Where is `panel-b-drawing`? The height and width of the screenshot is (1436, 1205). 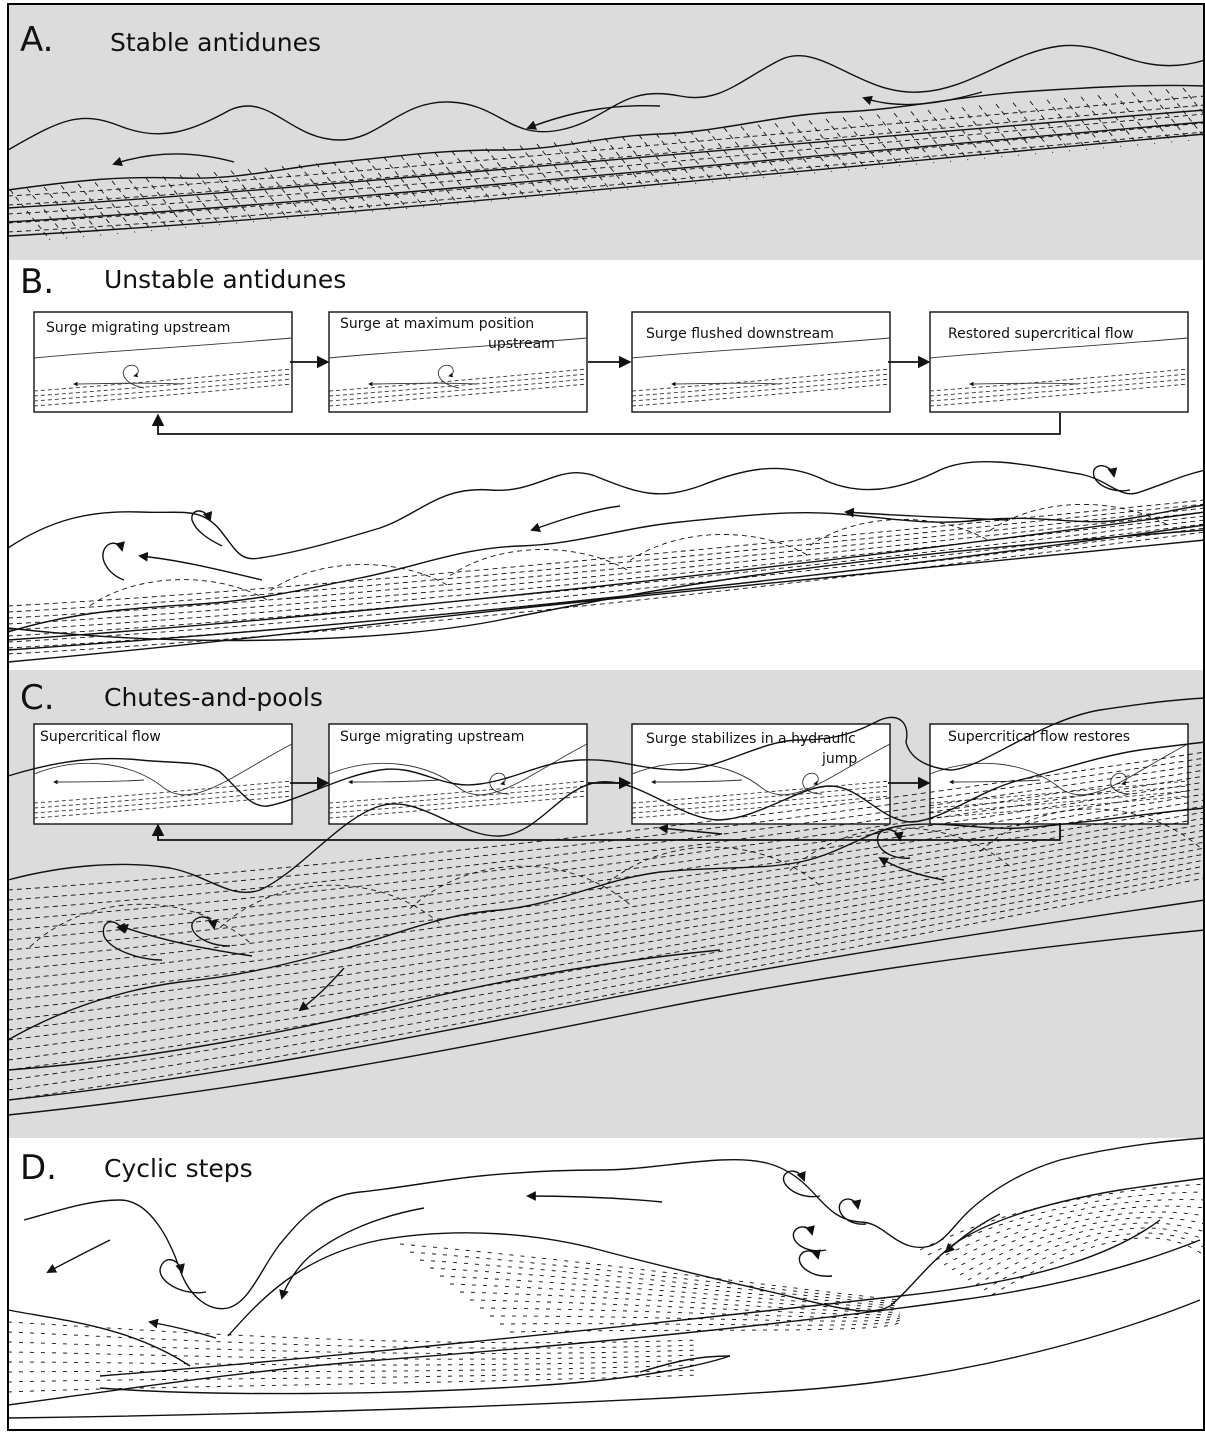
panel-b-drawing is located at coordinates (606, 562).